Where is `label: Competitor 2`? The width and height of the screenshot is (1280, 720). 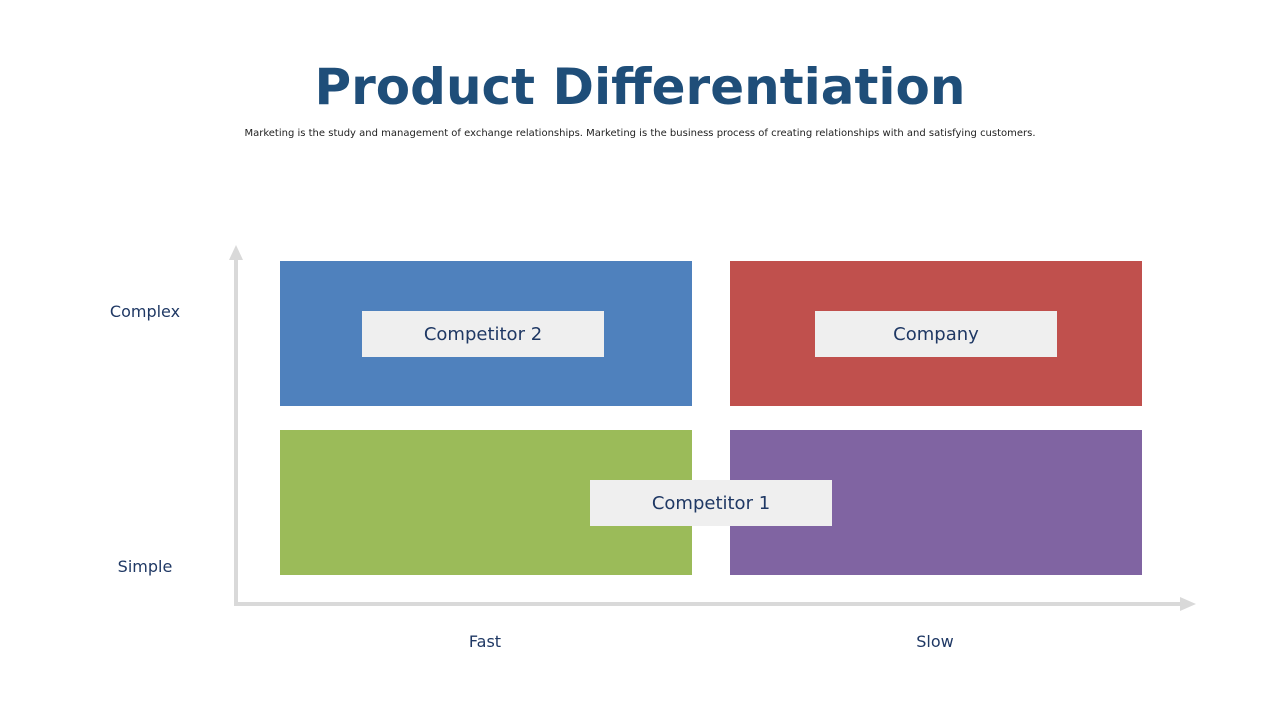 label: Competitor 2 is located at coordinates (483, 334).